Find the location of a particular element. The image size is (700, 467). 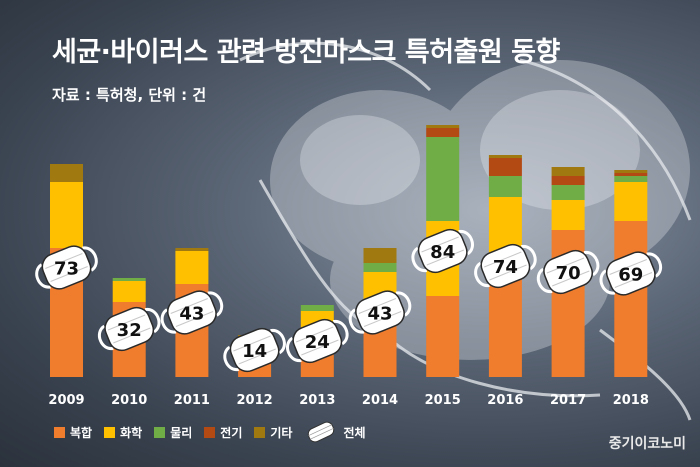

total-mask-badge: 24 is located at coordinates (317, 341).